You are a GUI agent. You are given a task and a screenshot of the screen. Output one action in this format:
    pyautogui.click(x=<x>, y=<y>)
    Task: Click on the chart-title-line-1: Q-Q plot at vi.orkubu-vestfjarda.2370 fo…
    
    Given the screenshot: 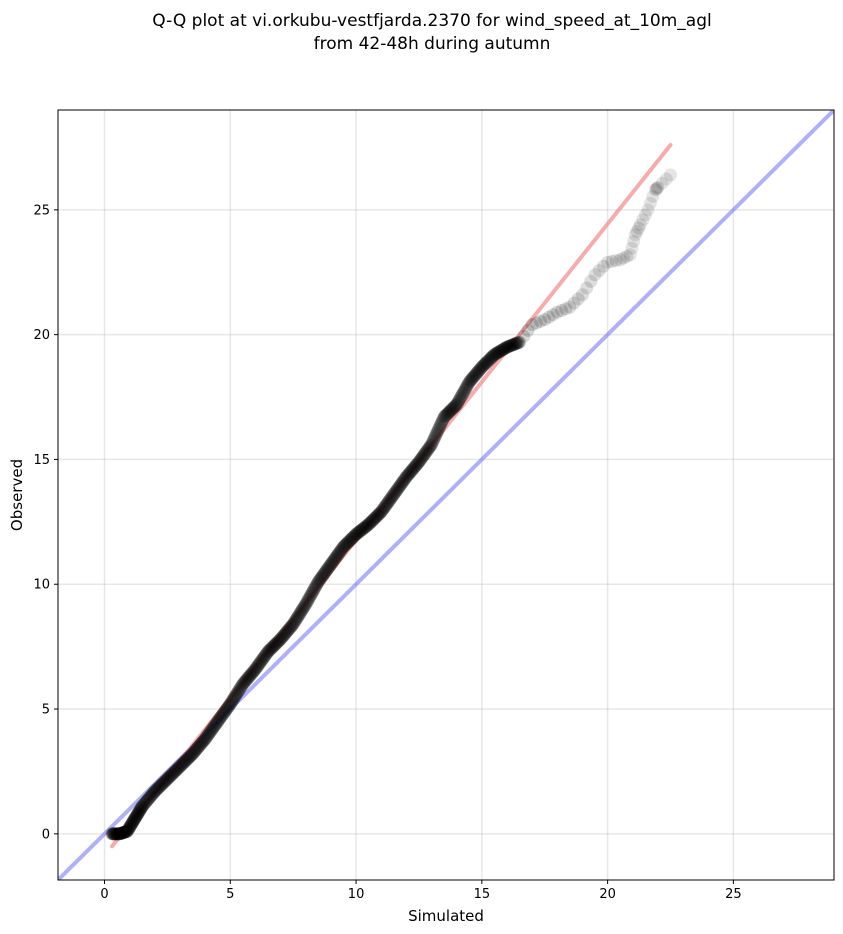 What is the action you would take?
    pyautogui.click(x=431, y=21)
    